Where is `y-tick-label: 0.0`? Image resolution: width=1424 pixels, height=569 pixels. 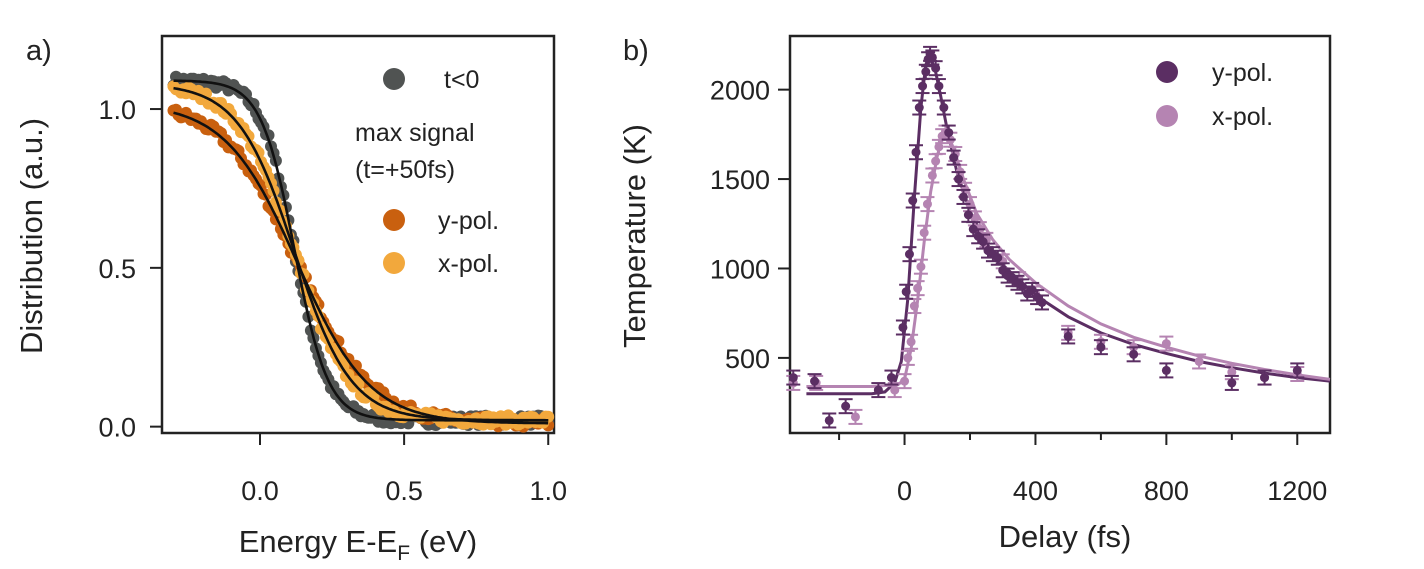 y-tick-label: 0.0 is located at coordinates (117, 428).